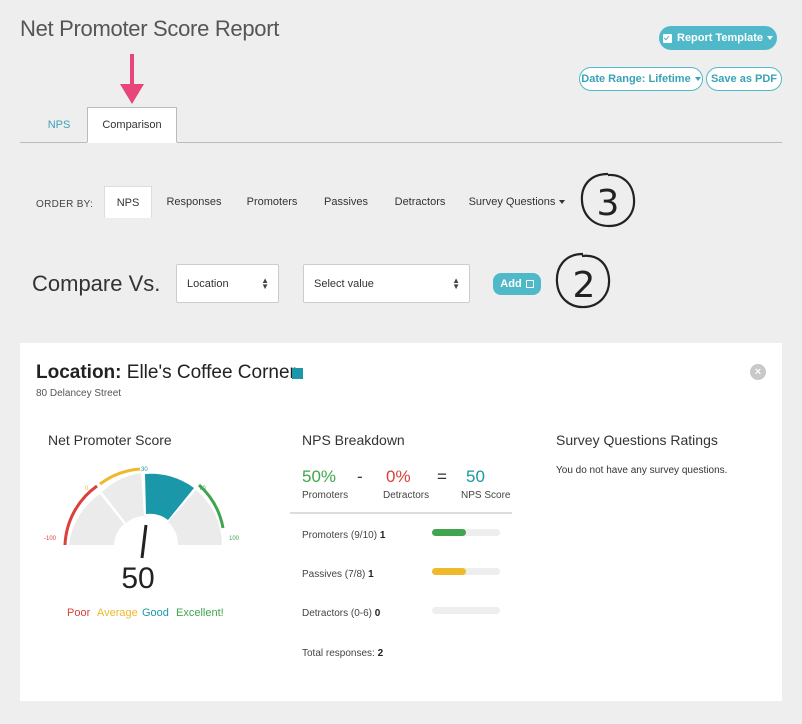  What do you see at coordinates (272, 202) in the screenshot?
I see `order-promoters: Promoters` at bounding box center [272, 202].